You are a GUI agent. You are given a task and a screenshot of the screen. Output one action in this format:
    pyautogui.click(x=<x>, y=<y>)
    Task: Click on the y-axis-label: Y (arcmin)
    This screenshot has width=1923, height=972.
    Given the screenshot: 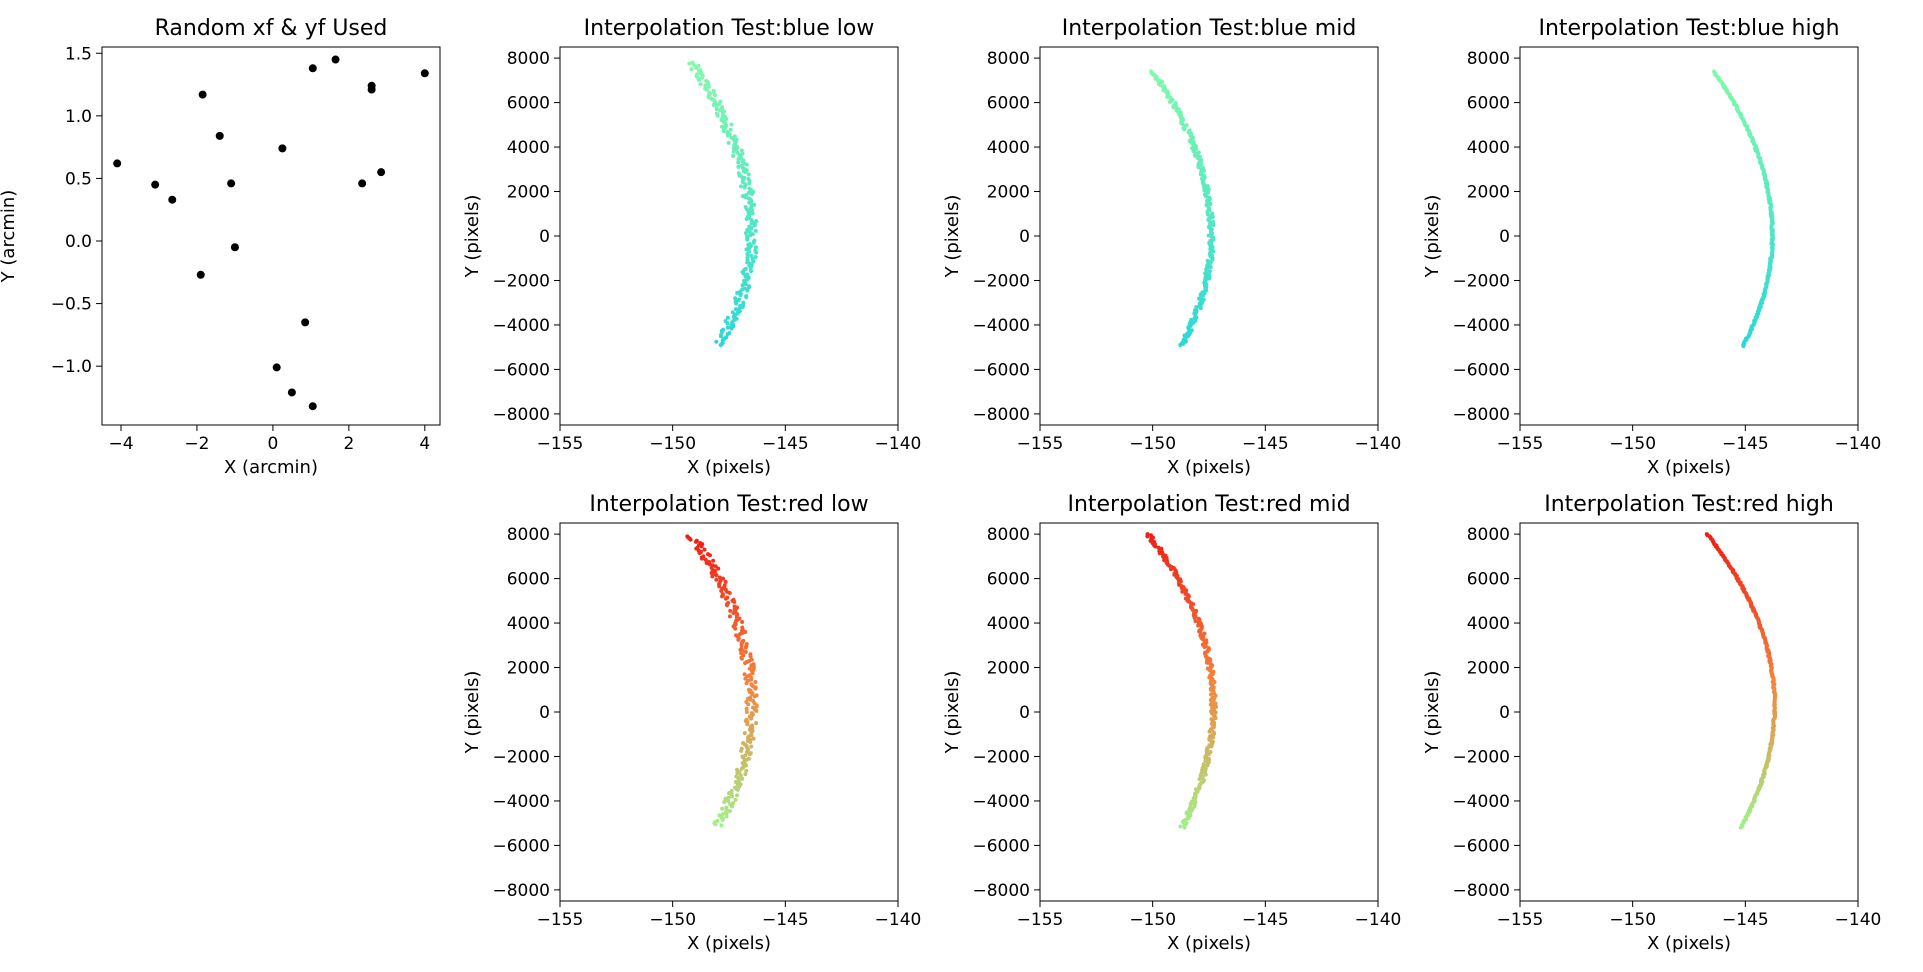 What is the action you would take?
    pyautogui.click(x=9, y=237)
    